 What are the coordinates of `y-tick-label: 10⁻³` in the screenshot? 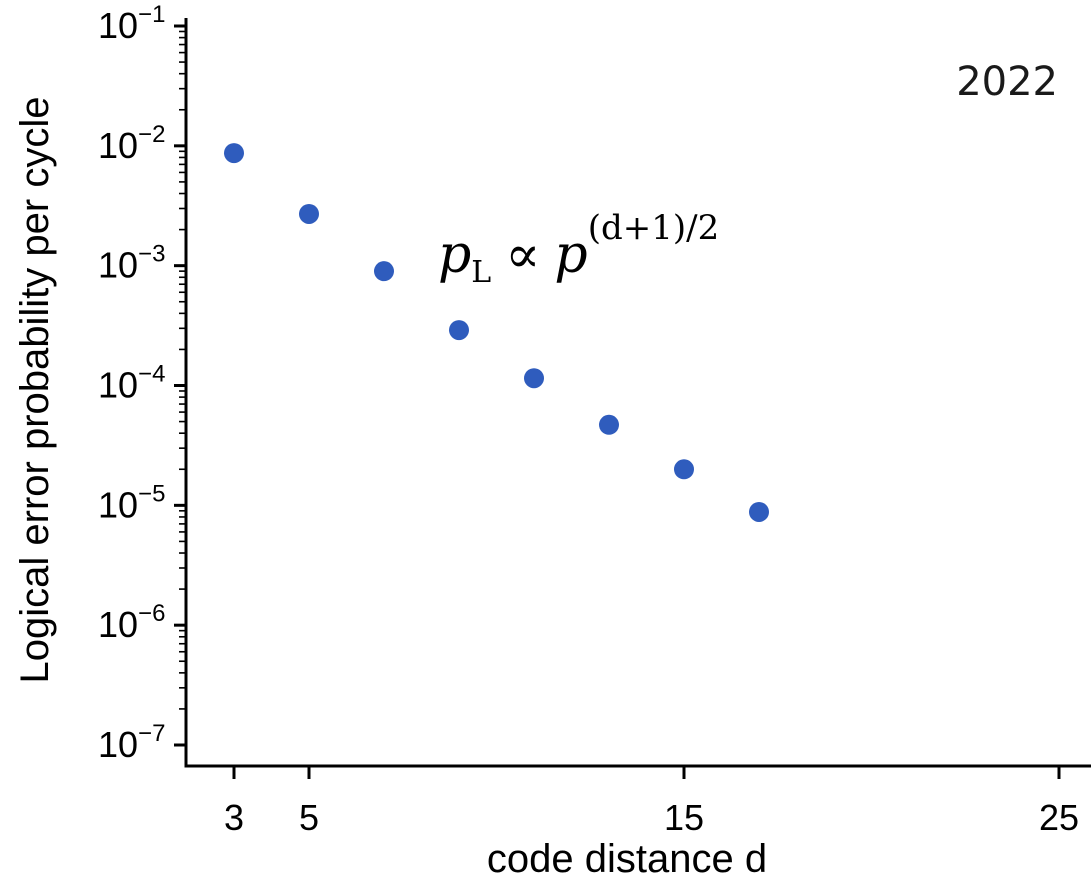 It's located at (131, 263).